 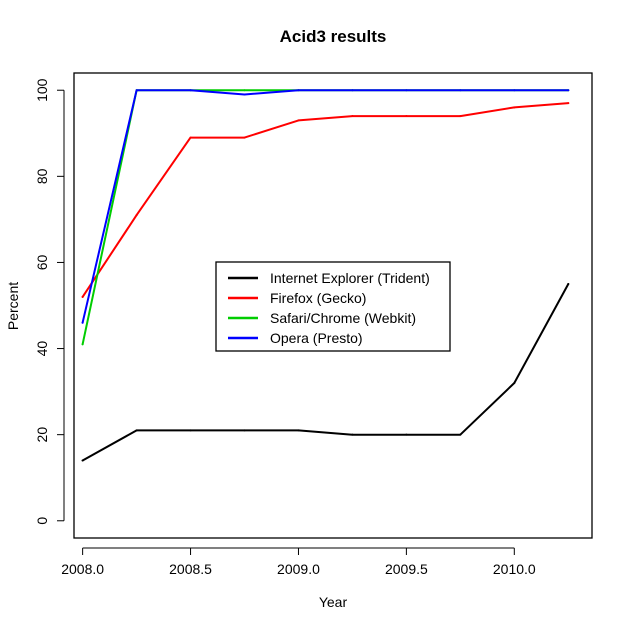 What do you see at coordinates (333, 36) in the screenshot?
I see `chart-title: Acid3 results` at bounding box center [333, 36].